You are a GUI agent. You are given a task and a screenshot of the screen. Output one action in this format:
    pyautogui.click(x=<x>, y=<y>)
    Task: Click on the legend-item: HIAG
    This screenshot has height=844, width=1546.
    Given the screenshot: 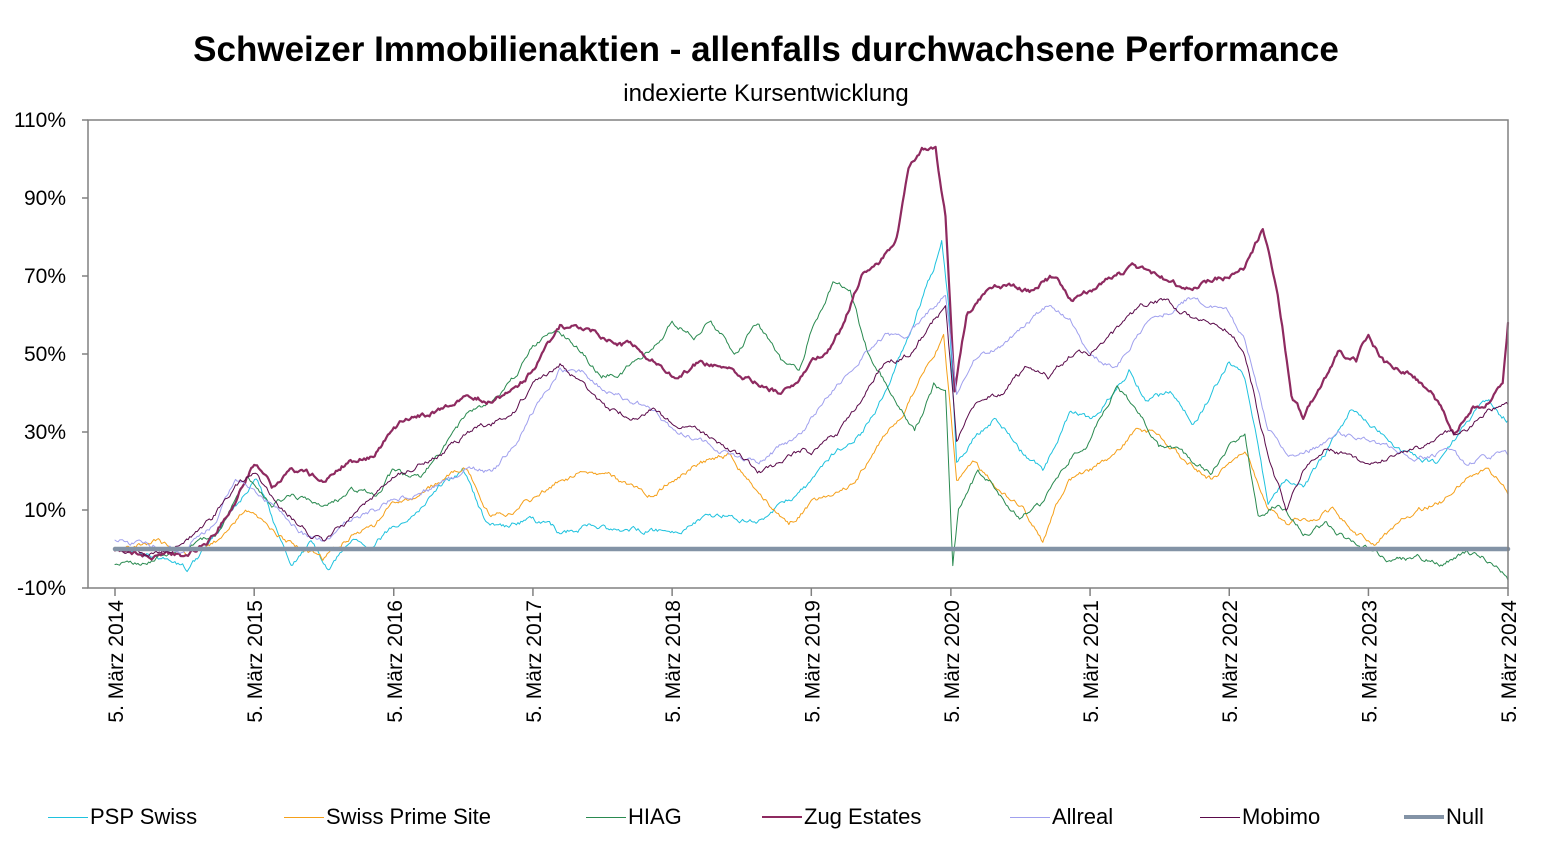 What is the action you would take?
    pyautogui.click(x=634, y=817)
    